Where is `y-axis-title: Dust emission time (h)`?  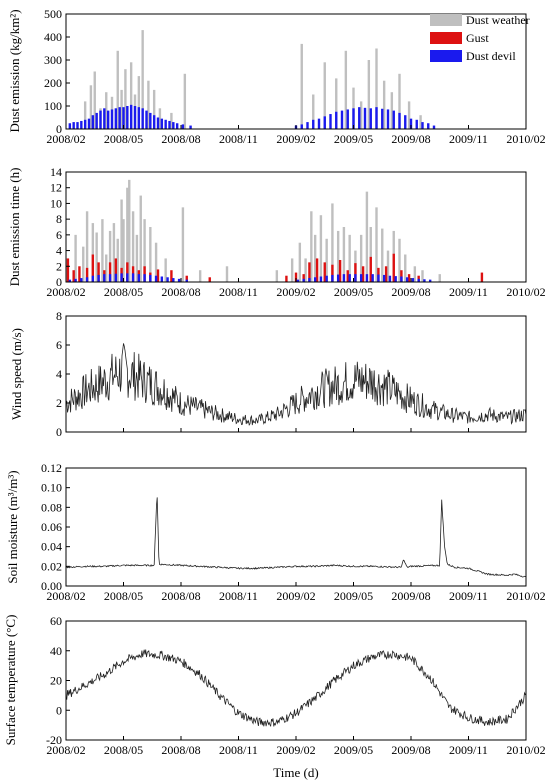
y-axis-title: Dust emission time (h) is located at coordinates (14, 227).